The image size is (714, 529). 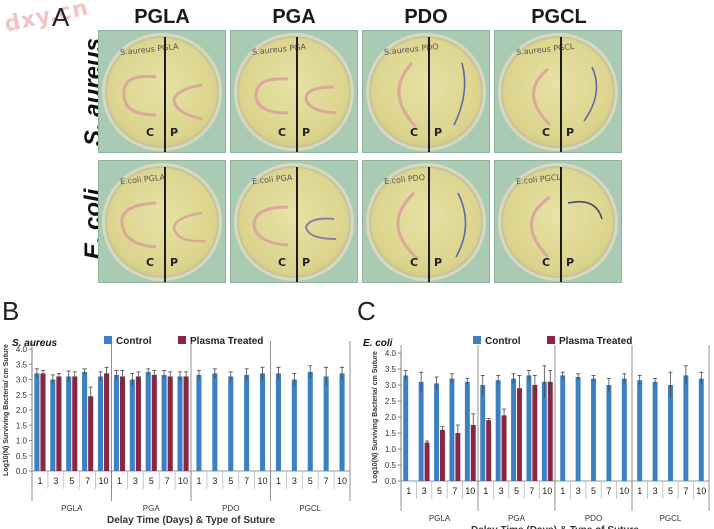 I want to click on plate-s-aureus-pdo: S.aureus PDO C P, so click(x=426, y=91).